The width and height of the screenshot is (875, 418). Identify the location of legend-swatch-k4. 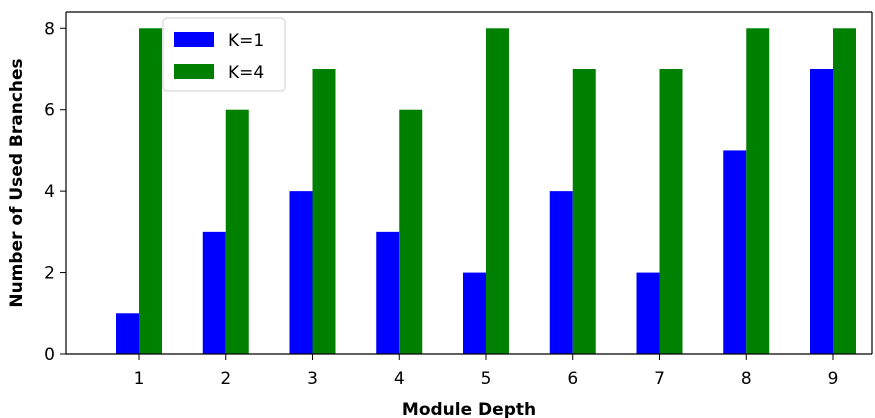
(194, 71).